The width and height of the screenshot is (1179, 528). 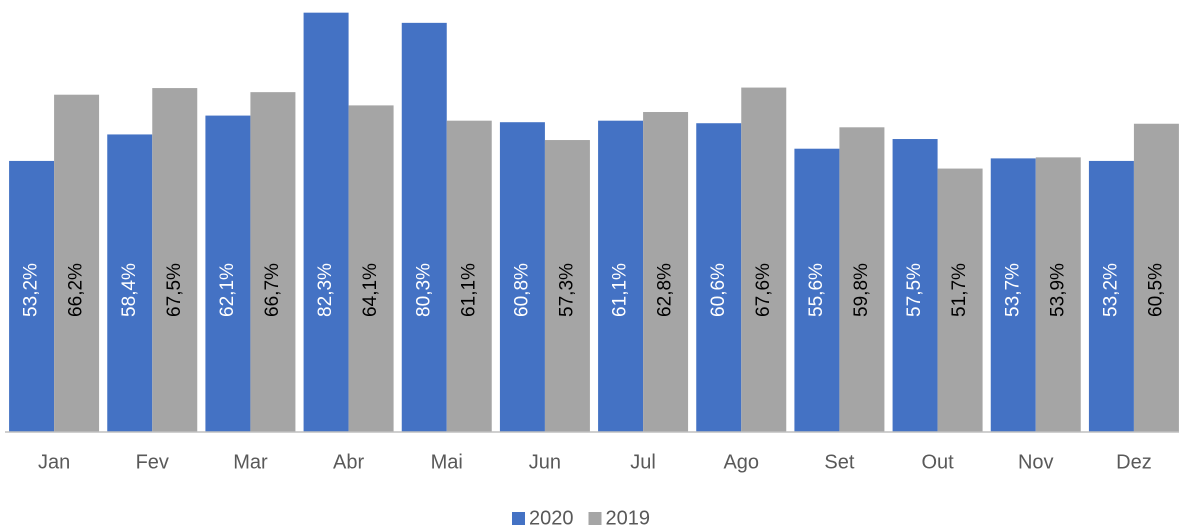 I want to click on value-label: 66,7%, so click(x=272, y=290).